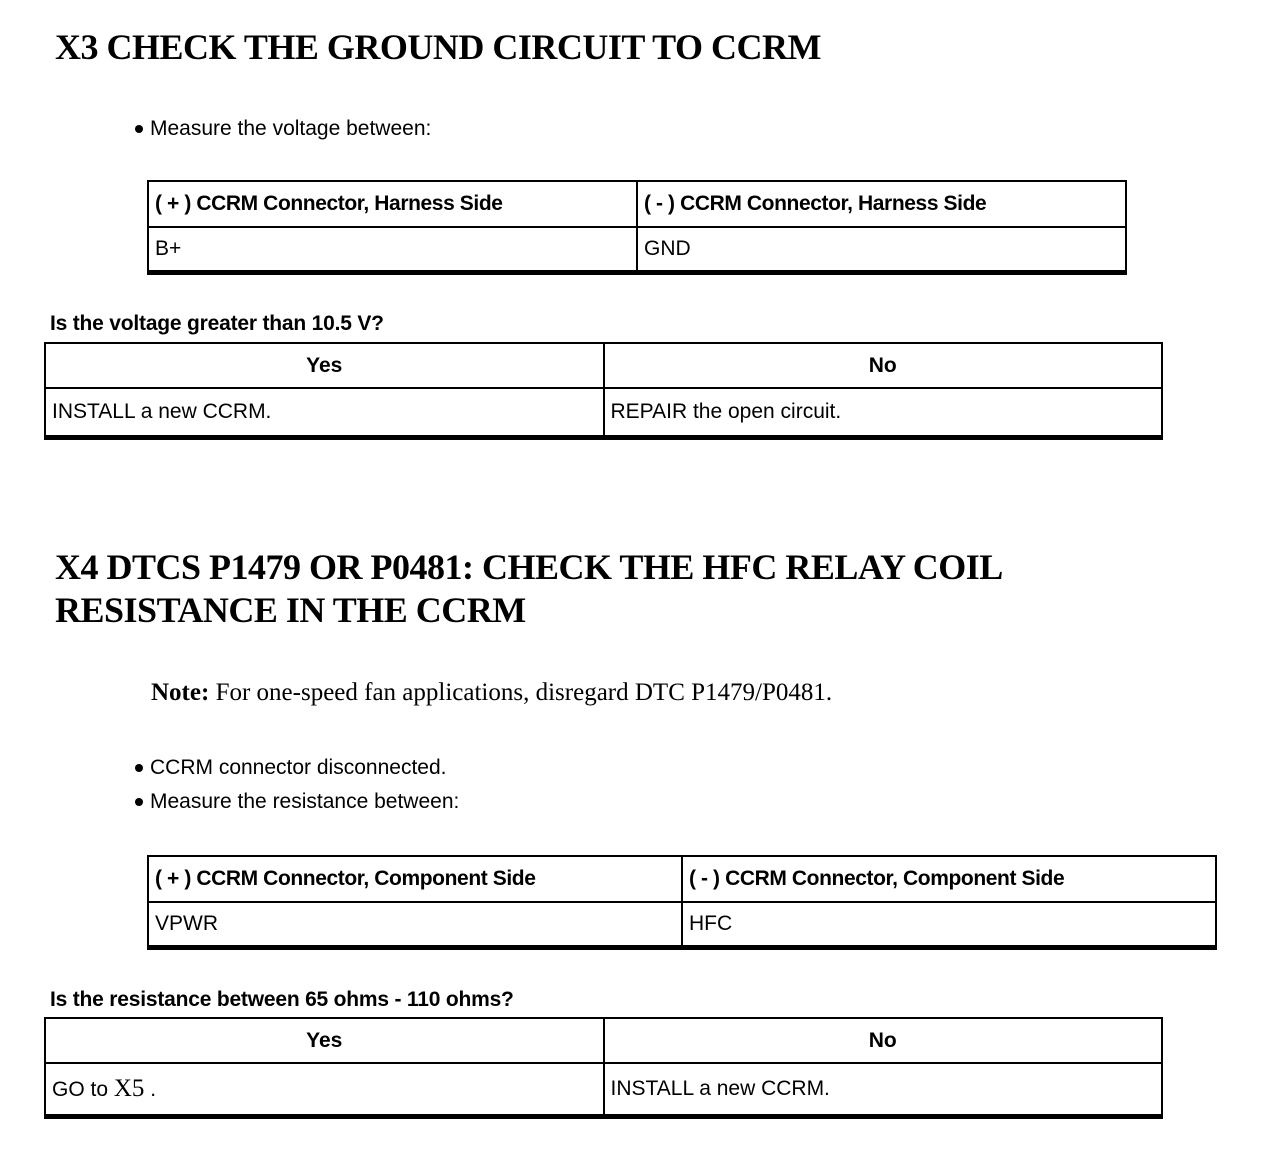 Image resolution: width=1264 pixels, height=1152 pixels. Describe the element at coordinates (415, 879) in the screenshot. I see `measure-header-positive: ( + ) CCRM Connector, Component Side` at that location.